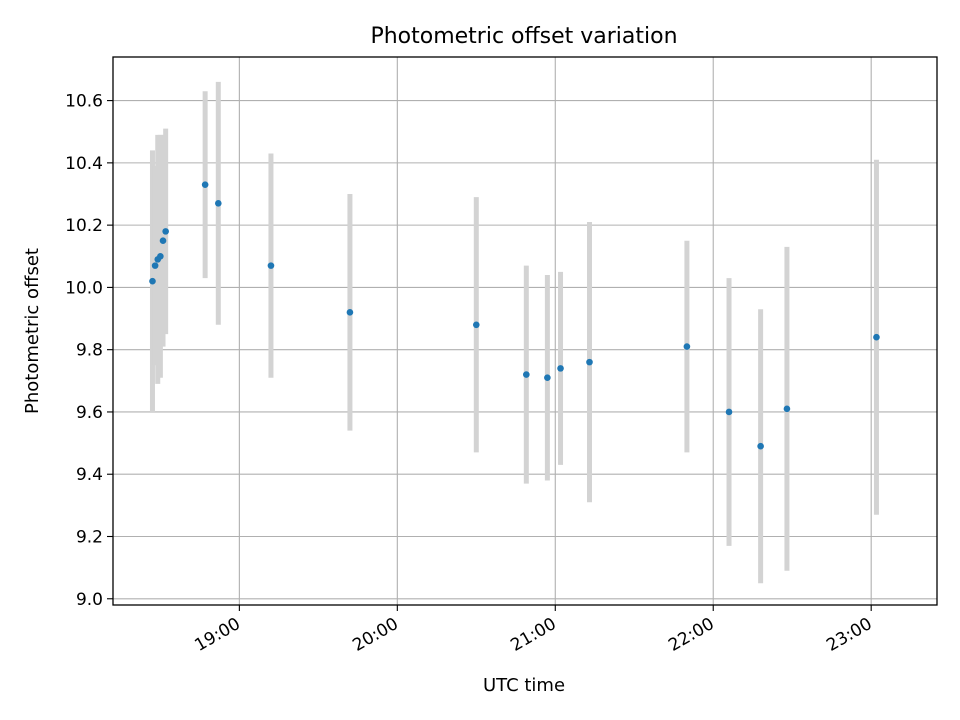 The width and height of the screenshot is (960, 720). I want to click on y-axis-label: Photometric offset, so click(32, 331).